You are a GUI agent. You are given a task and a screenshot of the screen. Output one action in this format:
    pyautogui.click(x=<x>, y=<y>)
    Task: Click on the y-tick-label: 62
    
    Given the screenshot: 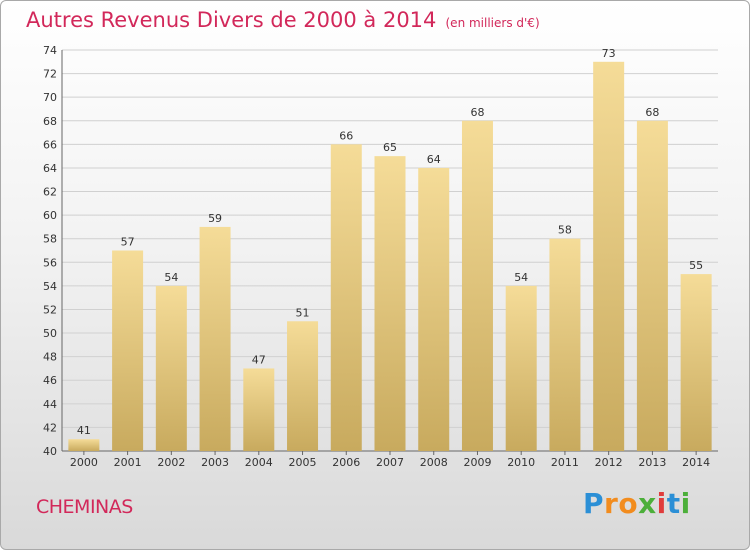 What is the action you would take?
    pyautogui.click(x=50, y=192)
    